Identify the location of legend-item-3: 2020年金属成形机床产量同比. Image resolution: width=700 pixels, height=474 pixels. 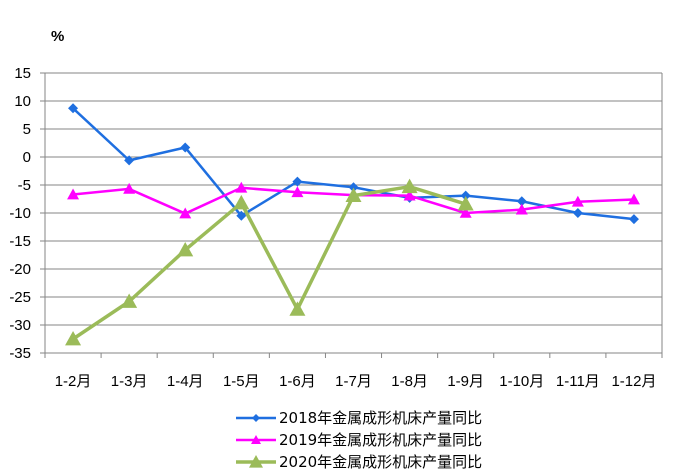
(359, 462).